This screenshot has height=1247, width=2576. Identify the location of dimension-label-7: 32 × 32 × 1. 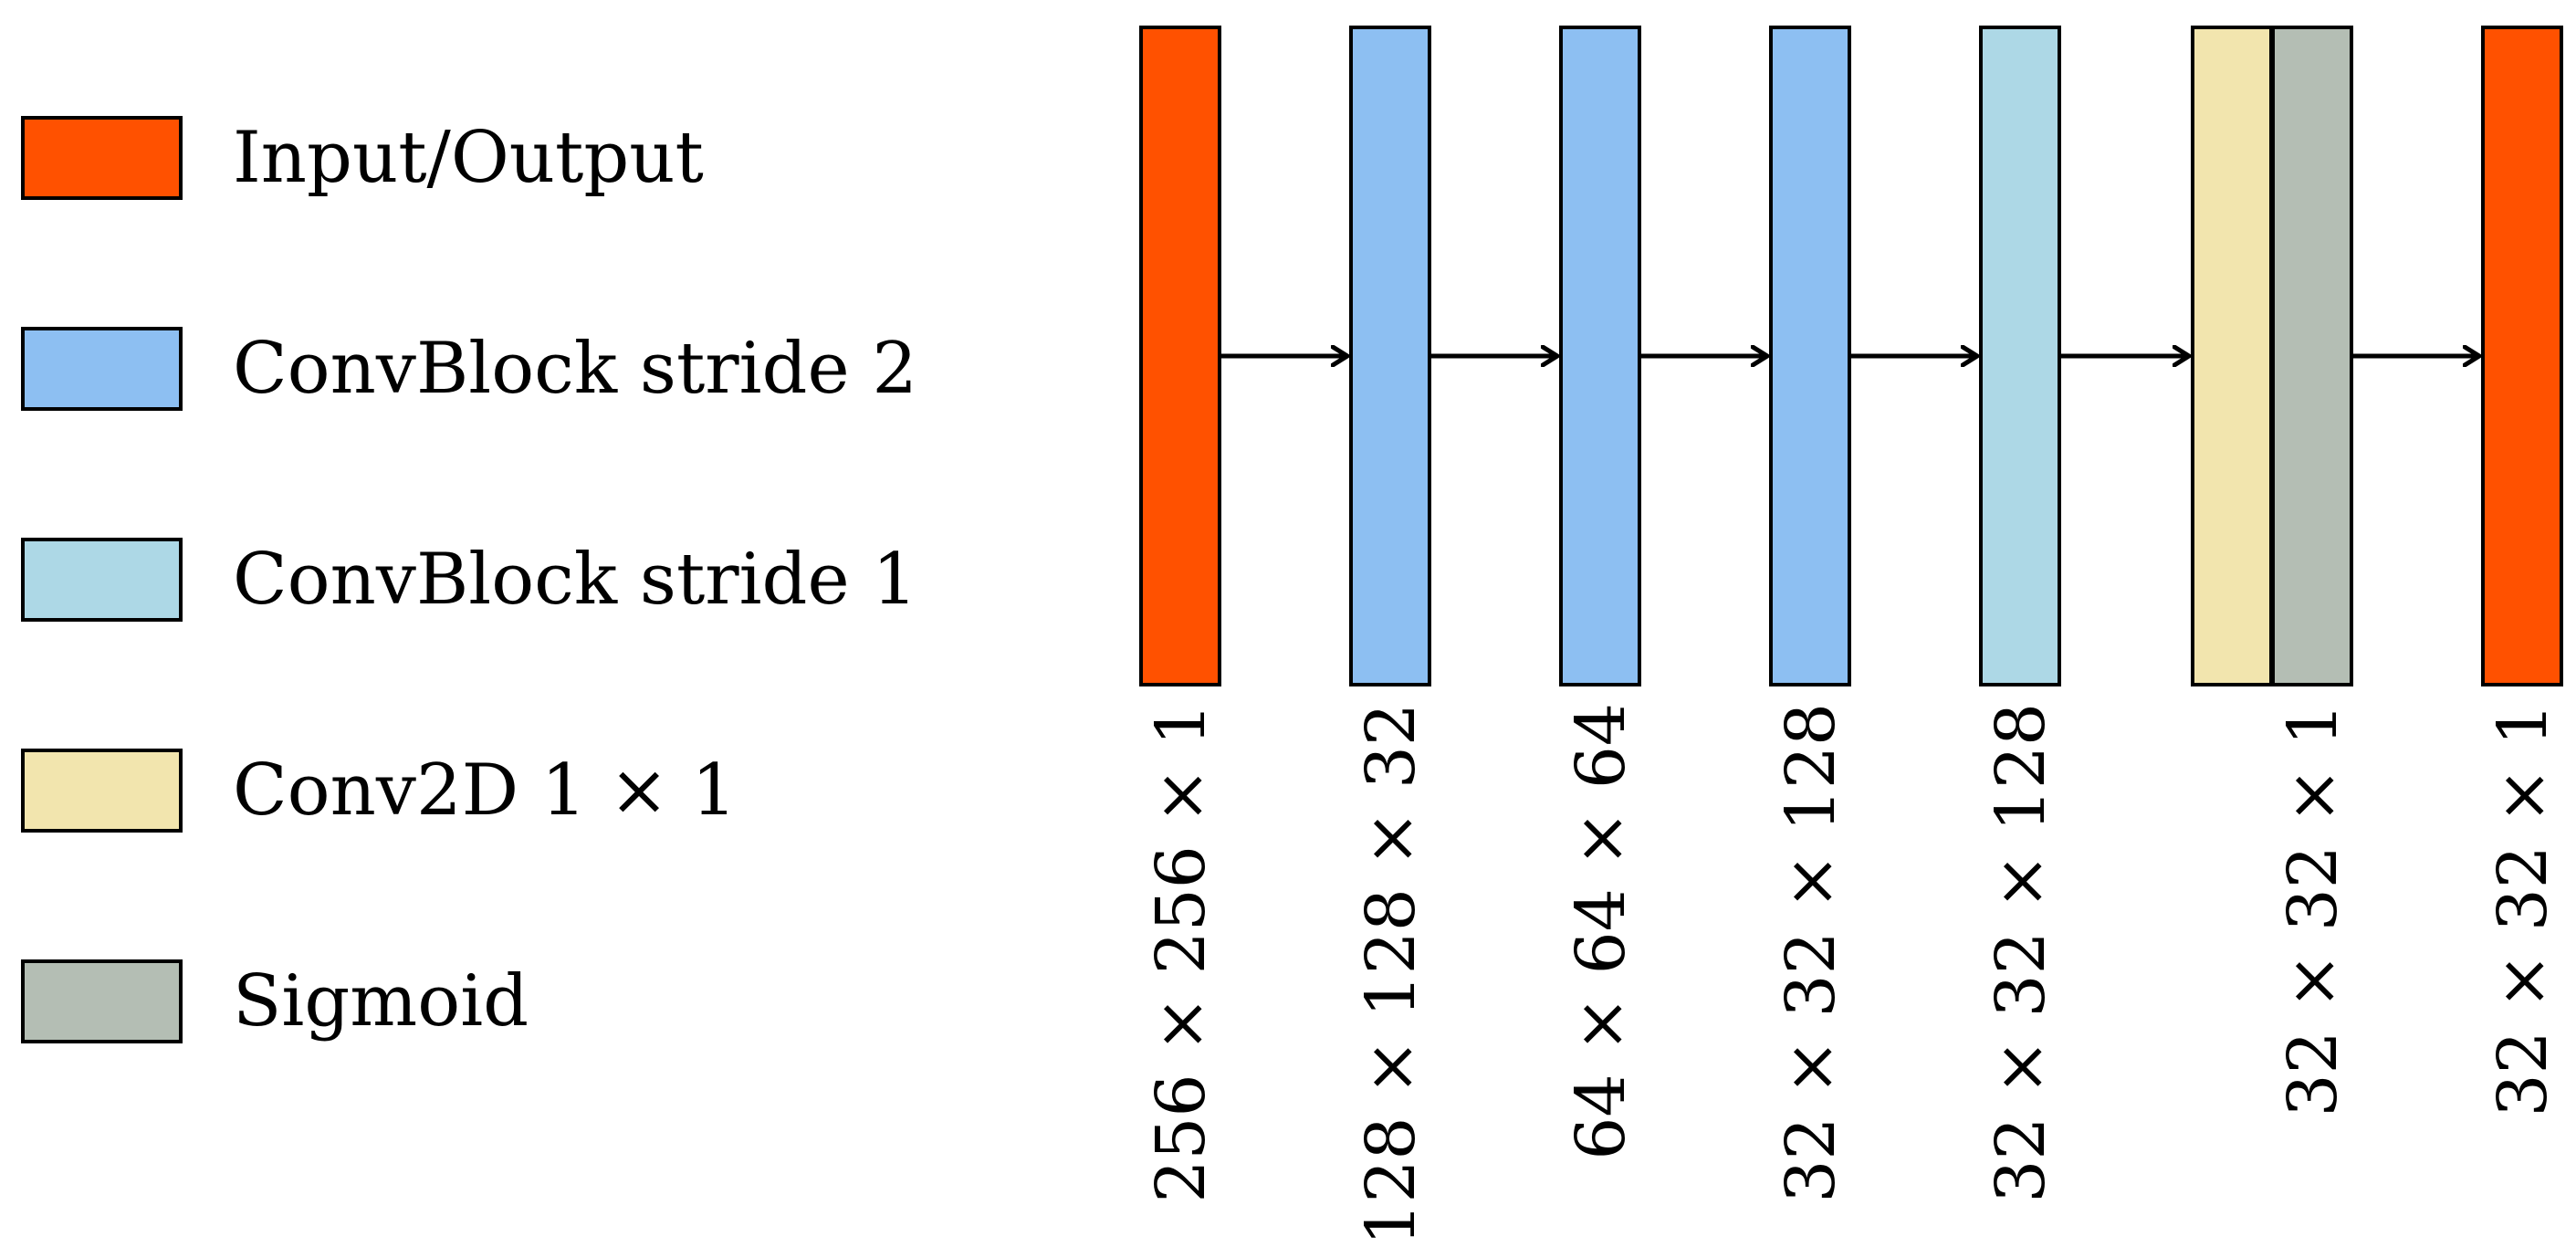
(2313, 910).